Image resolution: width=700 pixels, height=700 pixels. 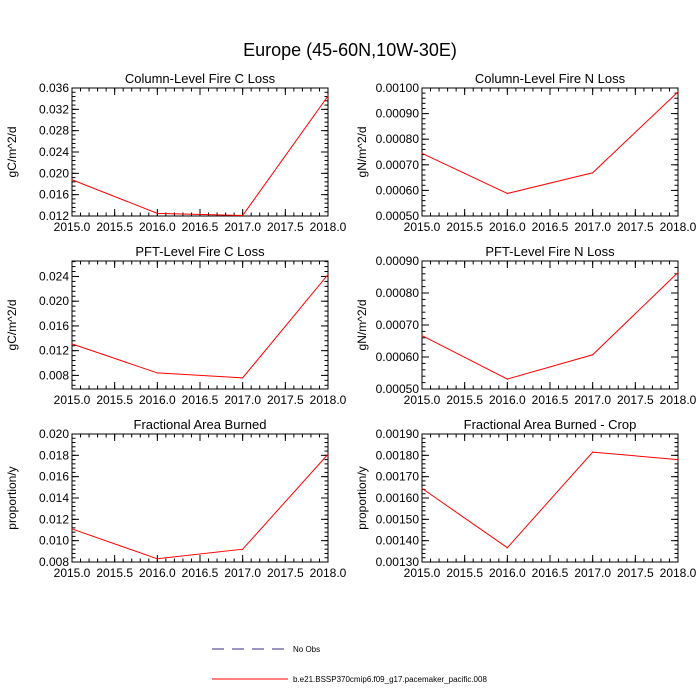 I want to click on y-tick-label: 0.00170, so click(x=398, y=477).